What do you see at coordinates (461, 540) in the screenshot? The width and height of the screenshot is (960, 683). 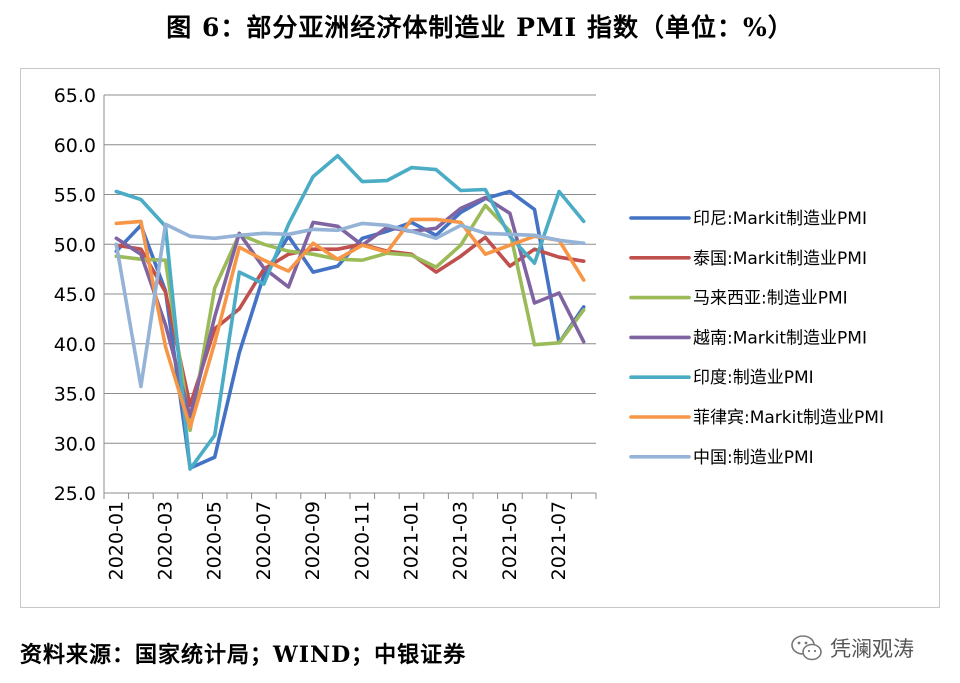 I see `x-tick-label: 2021-03` at bounding box center [461, 540].